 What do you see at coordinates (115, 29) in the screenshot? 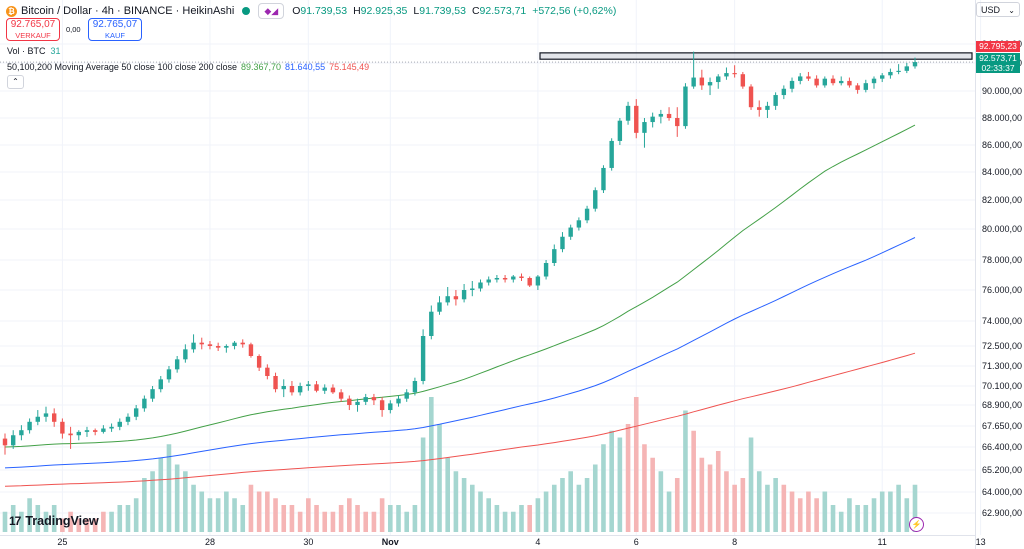
I see `buy-button: 92.765,07 KAUF` at bounding box center [115, 29].